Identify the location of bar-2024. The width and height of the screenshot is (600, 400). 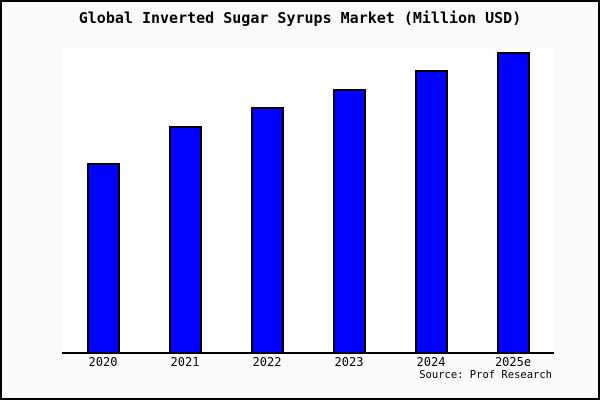
(431, 211).